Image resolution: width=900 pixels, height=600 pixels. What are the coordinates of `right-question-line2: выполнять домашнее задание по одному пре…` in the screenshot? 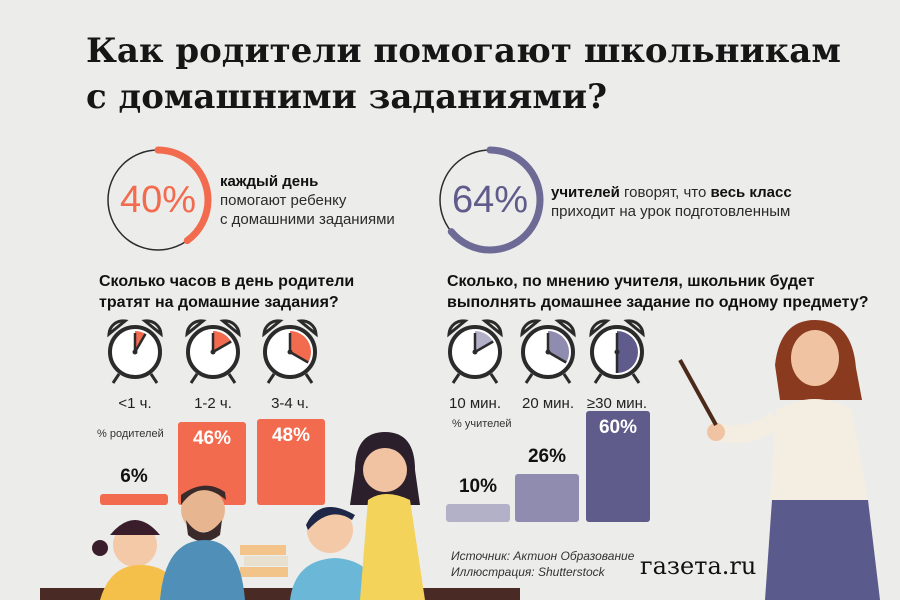 It's located at (658, 302).